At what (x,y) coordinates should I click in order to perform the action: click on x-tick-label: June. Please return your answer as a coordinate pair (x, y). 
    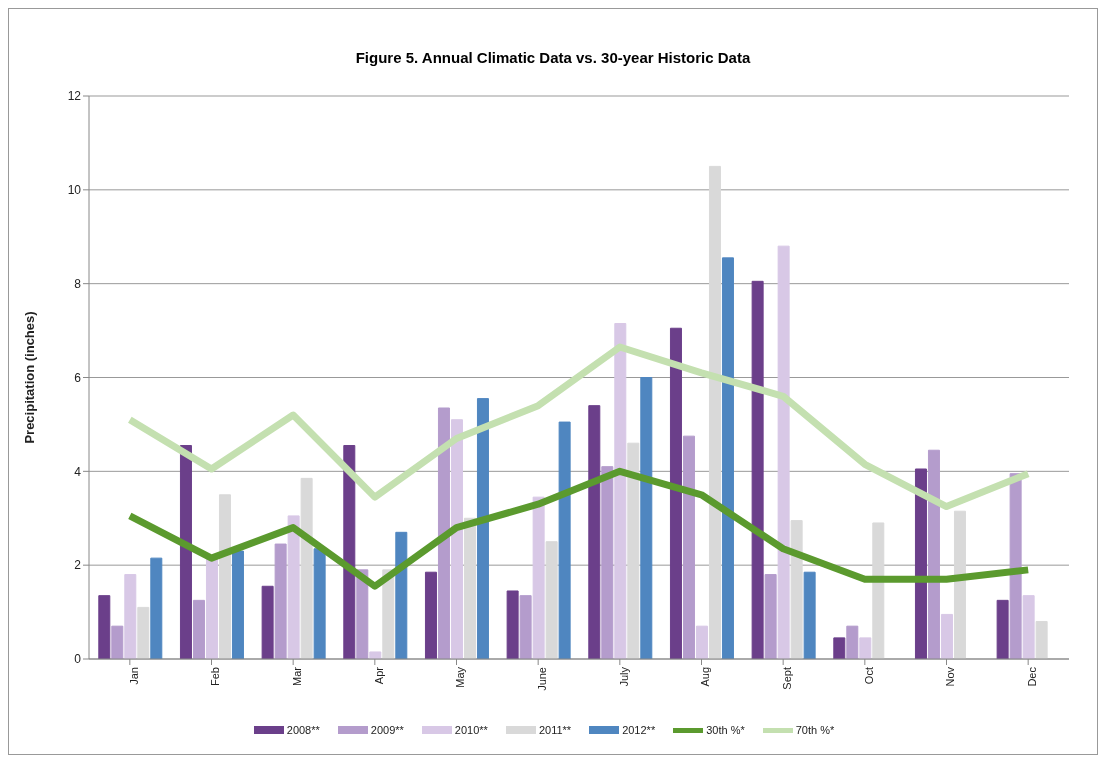
    Looking at the image, I should click on (541, 679).